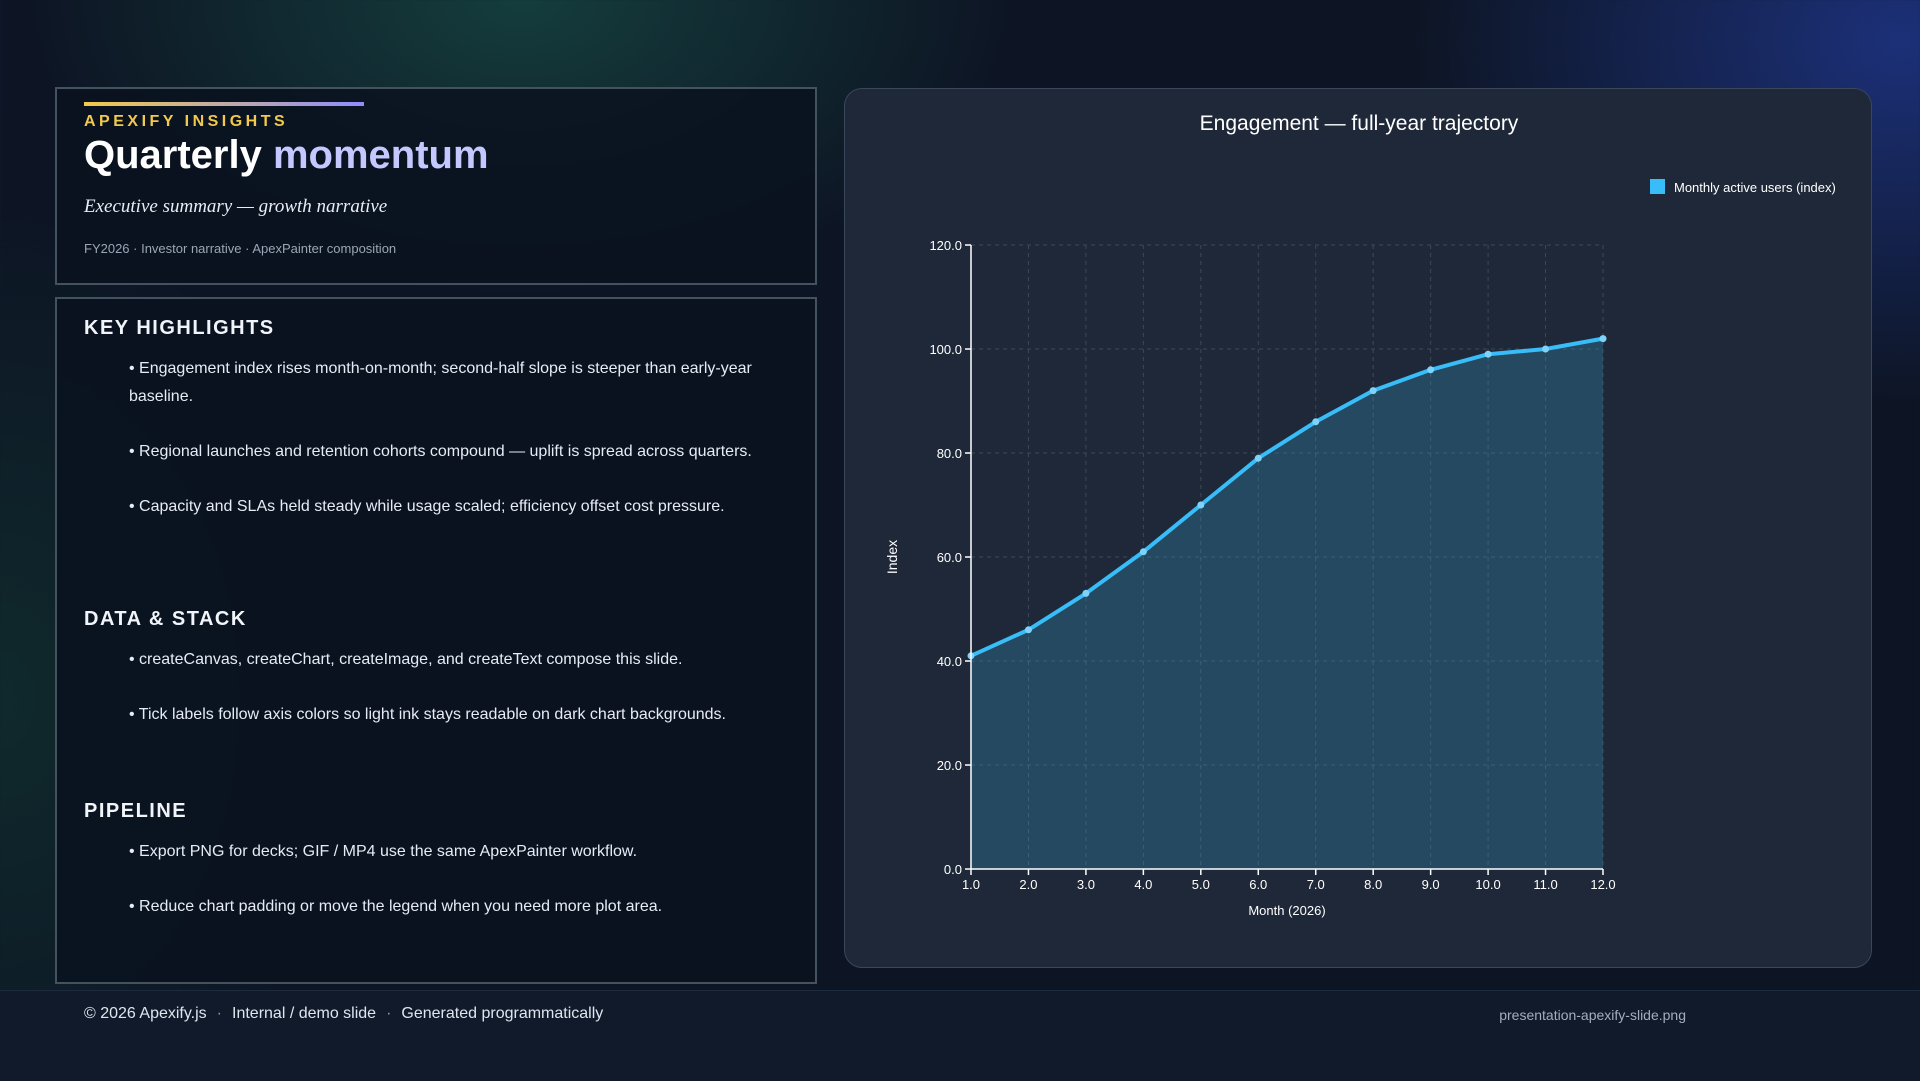 The width and height of the screenshot is (1920, 1081). I want to click on page-title: Quarterly momentum, so click(286, 155).